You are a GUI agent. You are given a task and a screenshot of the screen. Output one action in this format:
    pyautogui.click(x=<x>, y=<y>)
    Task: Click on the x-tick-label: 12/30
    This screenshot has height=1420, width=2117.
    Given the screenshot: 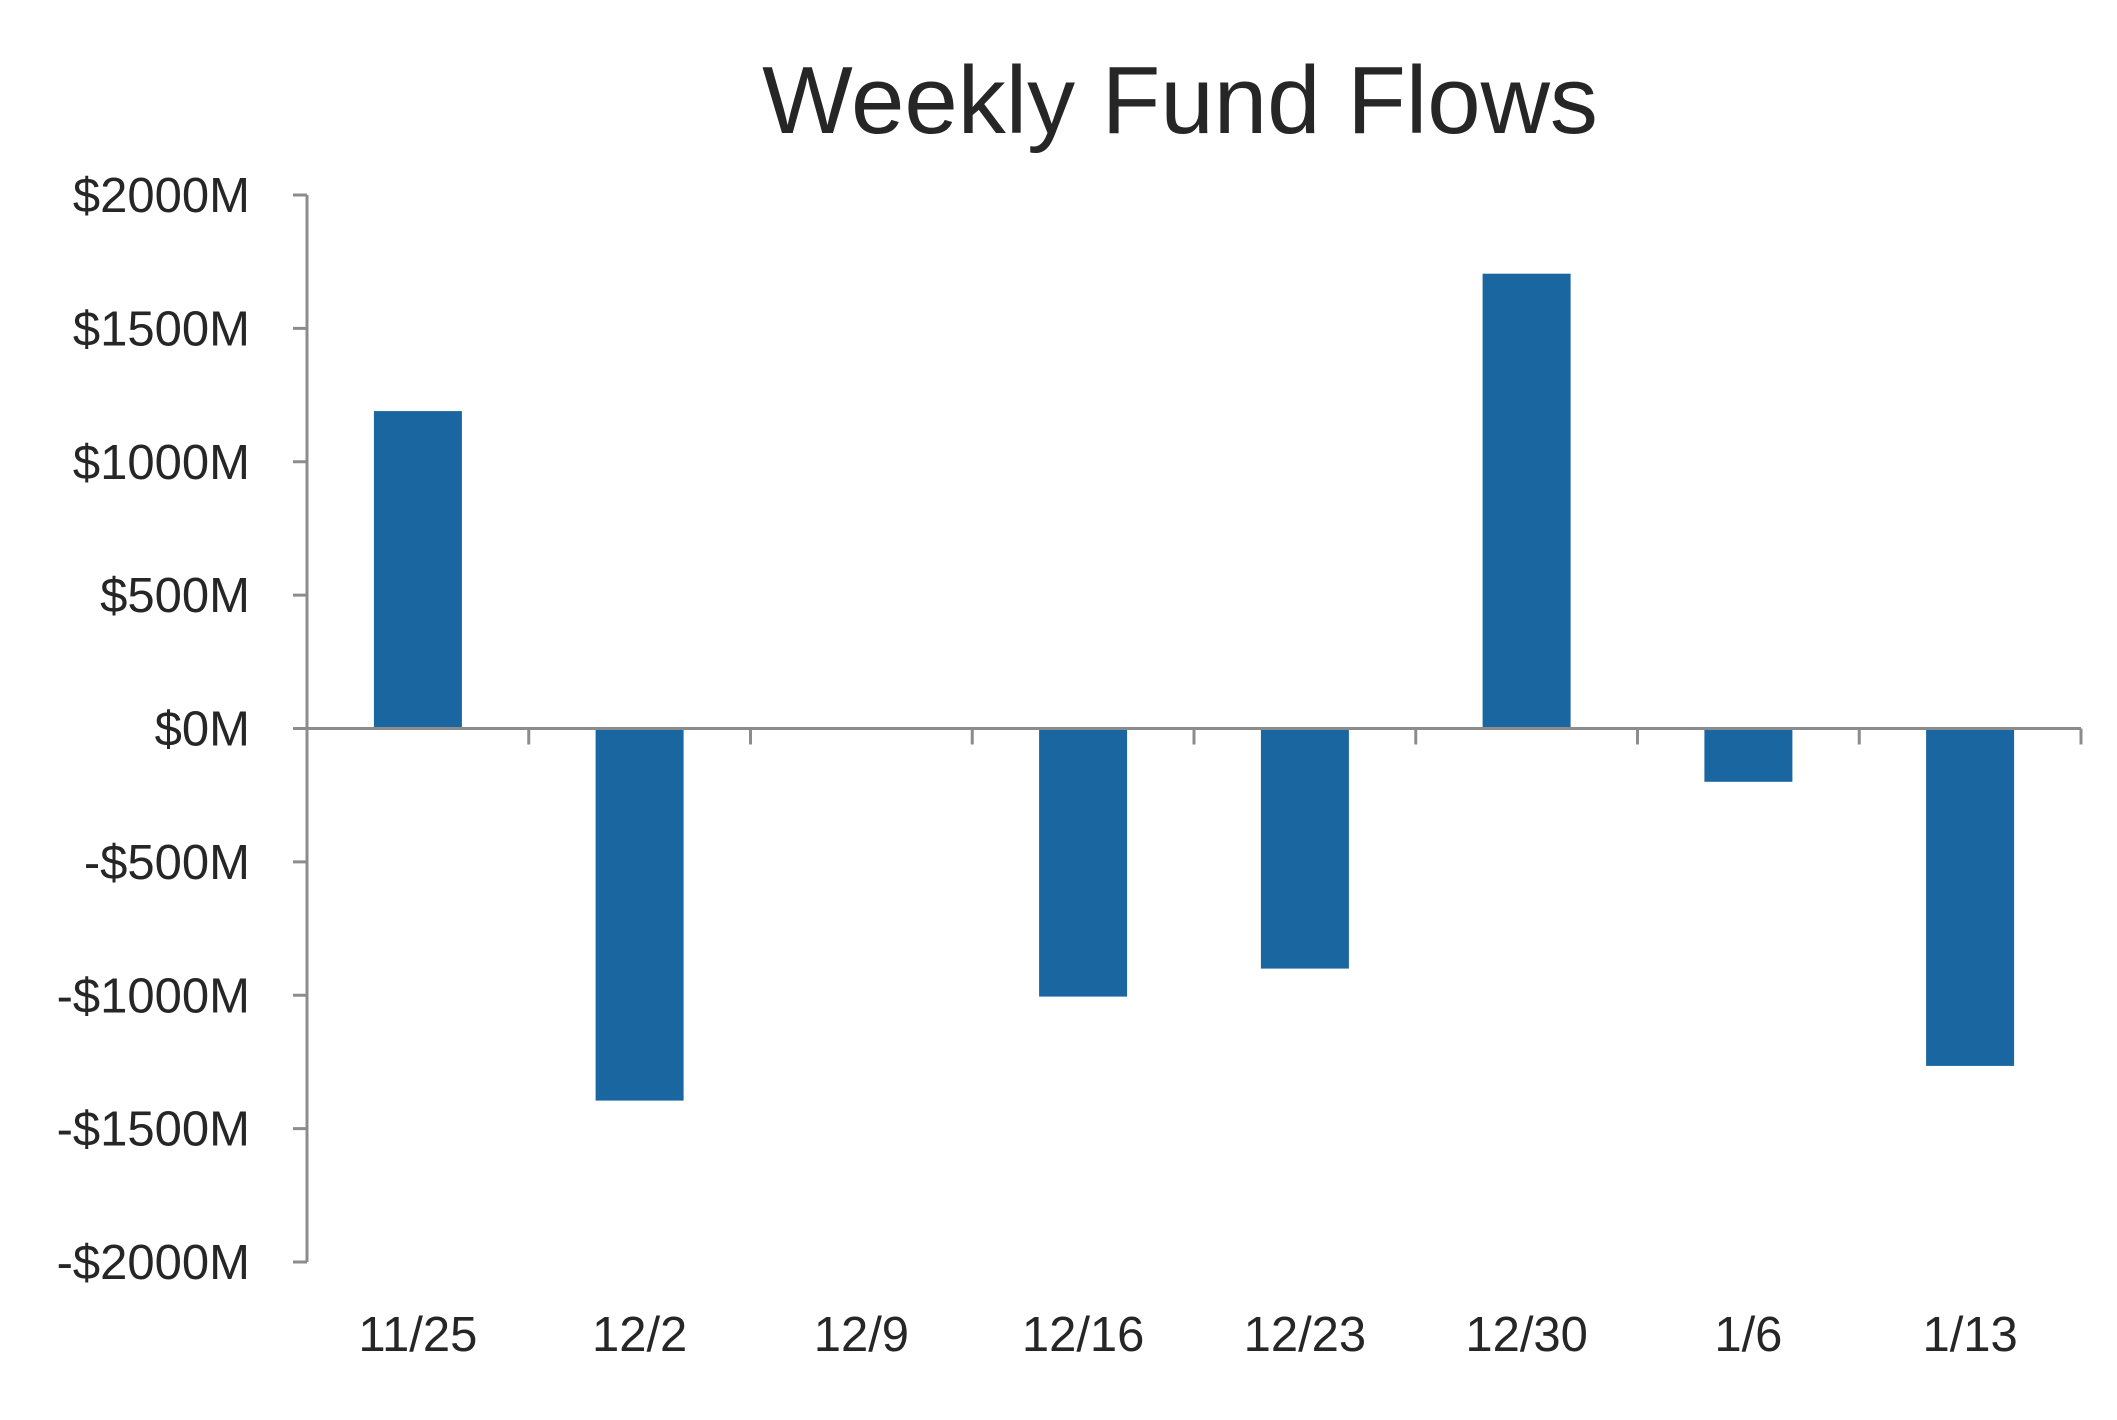 What is the action you would take?
    pyautogui.click(x=1526, y=1335)
    